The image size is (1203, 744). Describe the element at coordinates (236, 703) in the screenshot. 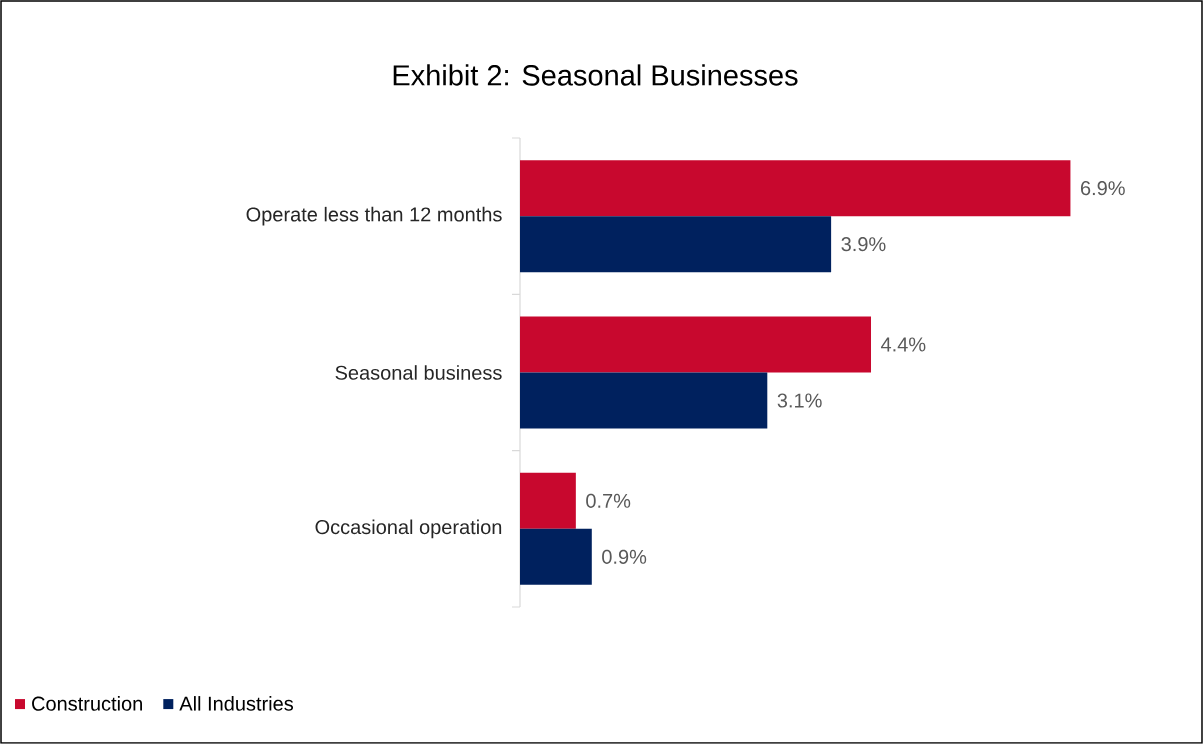

I see `legend-label: All Industries` at that location.